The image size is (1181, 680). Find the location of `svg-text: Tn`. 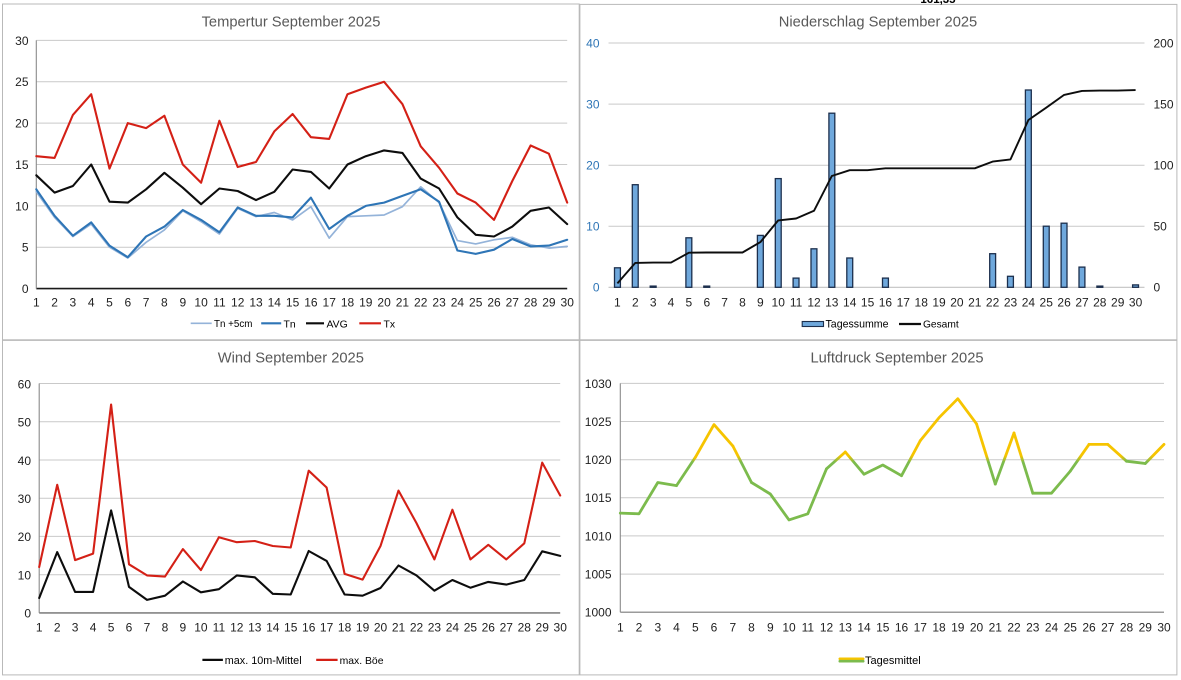

svg-text: Tn is located at coordinates (290, 325).